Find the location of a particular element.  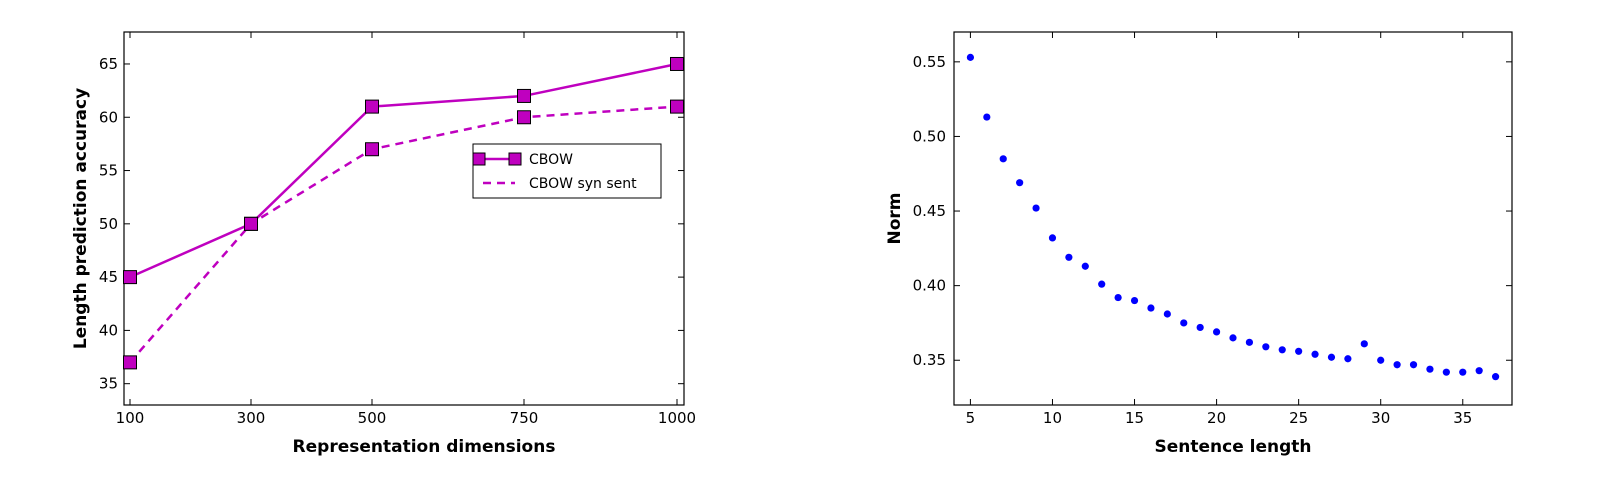

y-axis-title: Norm is located at coordinates (895, 218).